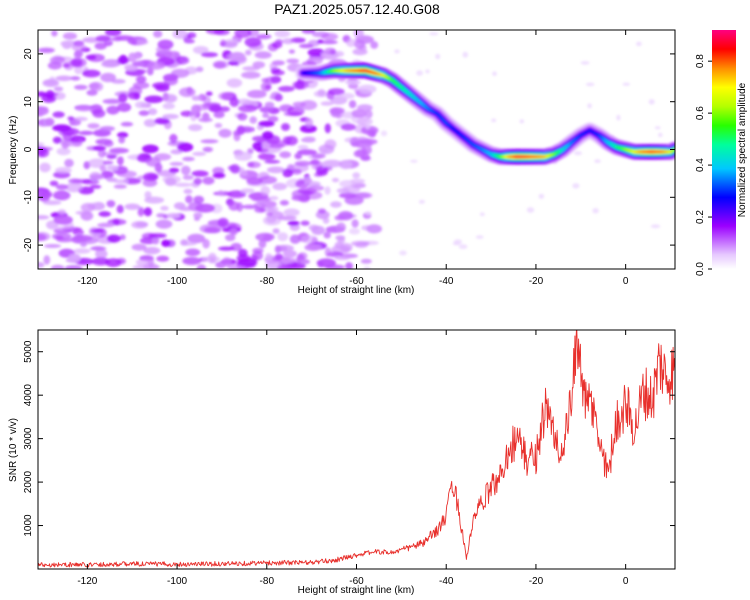 The width and height of the screenshot is (750, 600). Describe the element at coordinates (267, 581) in the screenshot. I see `x-tick-label: -80` at that location.